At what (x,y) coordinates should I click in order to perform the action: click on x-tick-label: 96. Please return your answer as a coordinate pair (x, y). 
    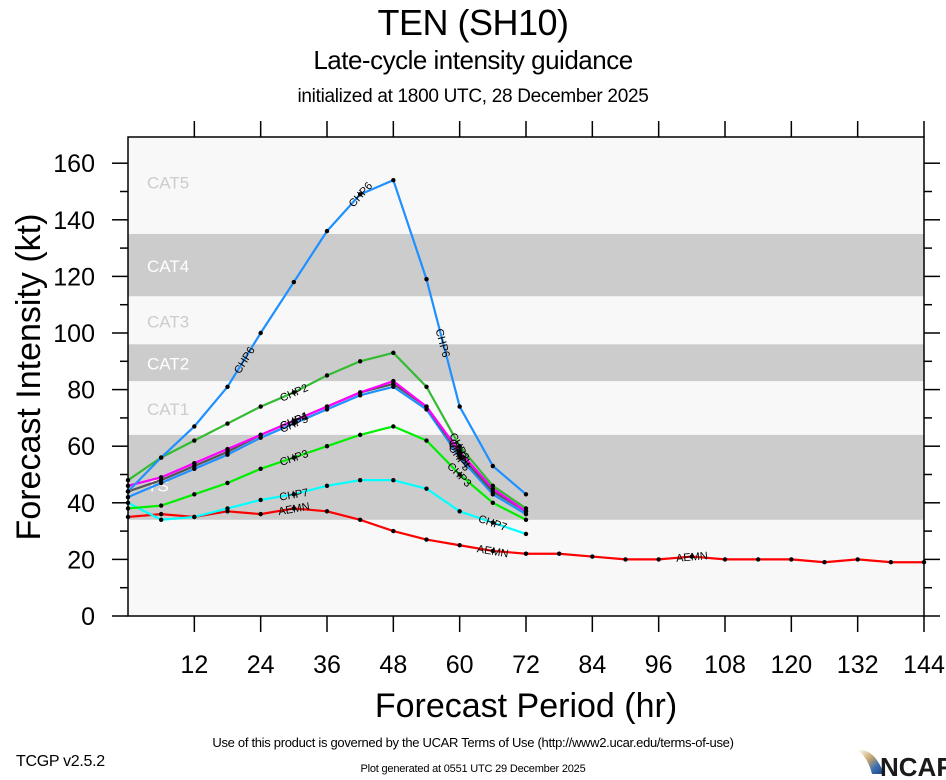
    Looking at the image, I should click on (659, 665).